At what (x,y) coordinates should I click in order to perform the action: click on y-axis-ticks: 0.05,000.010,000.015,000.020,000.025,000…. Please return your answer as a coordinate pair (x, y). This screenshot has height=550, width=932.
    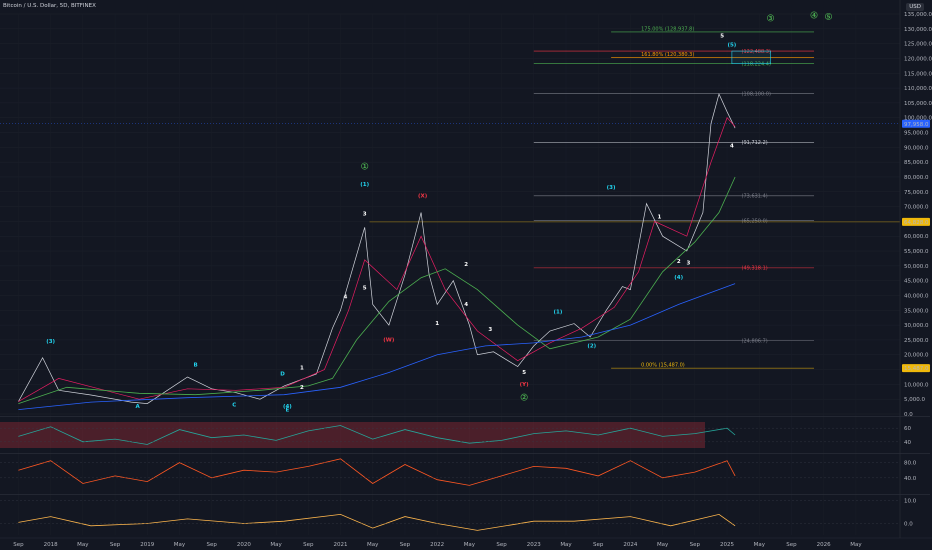
    Looking at the image, I should click on (918, 215).